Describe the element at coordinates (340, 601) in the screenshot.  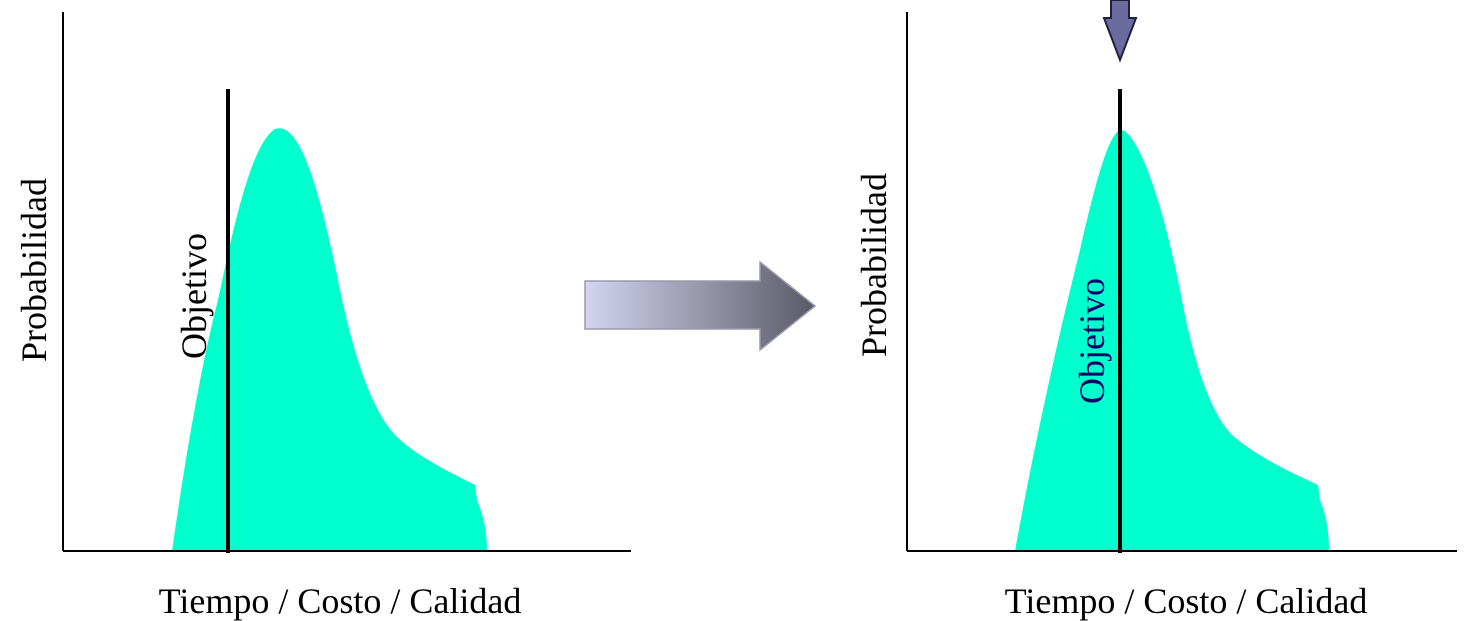
I see `left-x-axis-label: Tiempo / Costo / Calidad` at that location.